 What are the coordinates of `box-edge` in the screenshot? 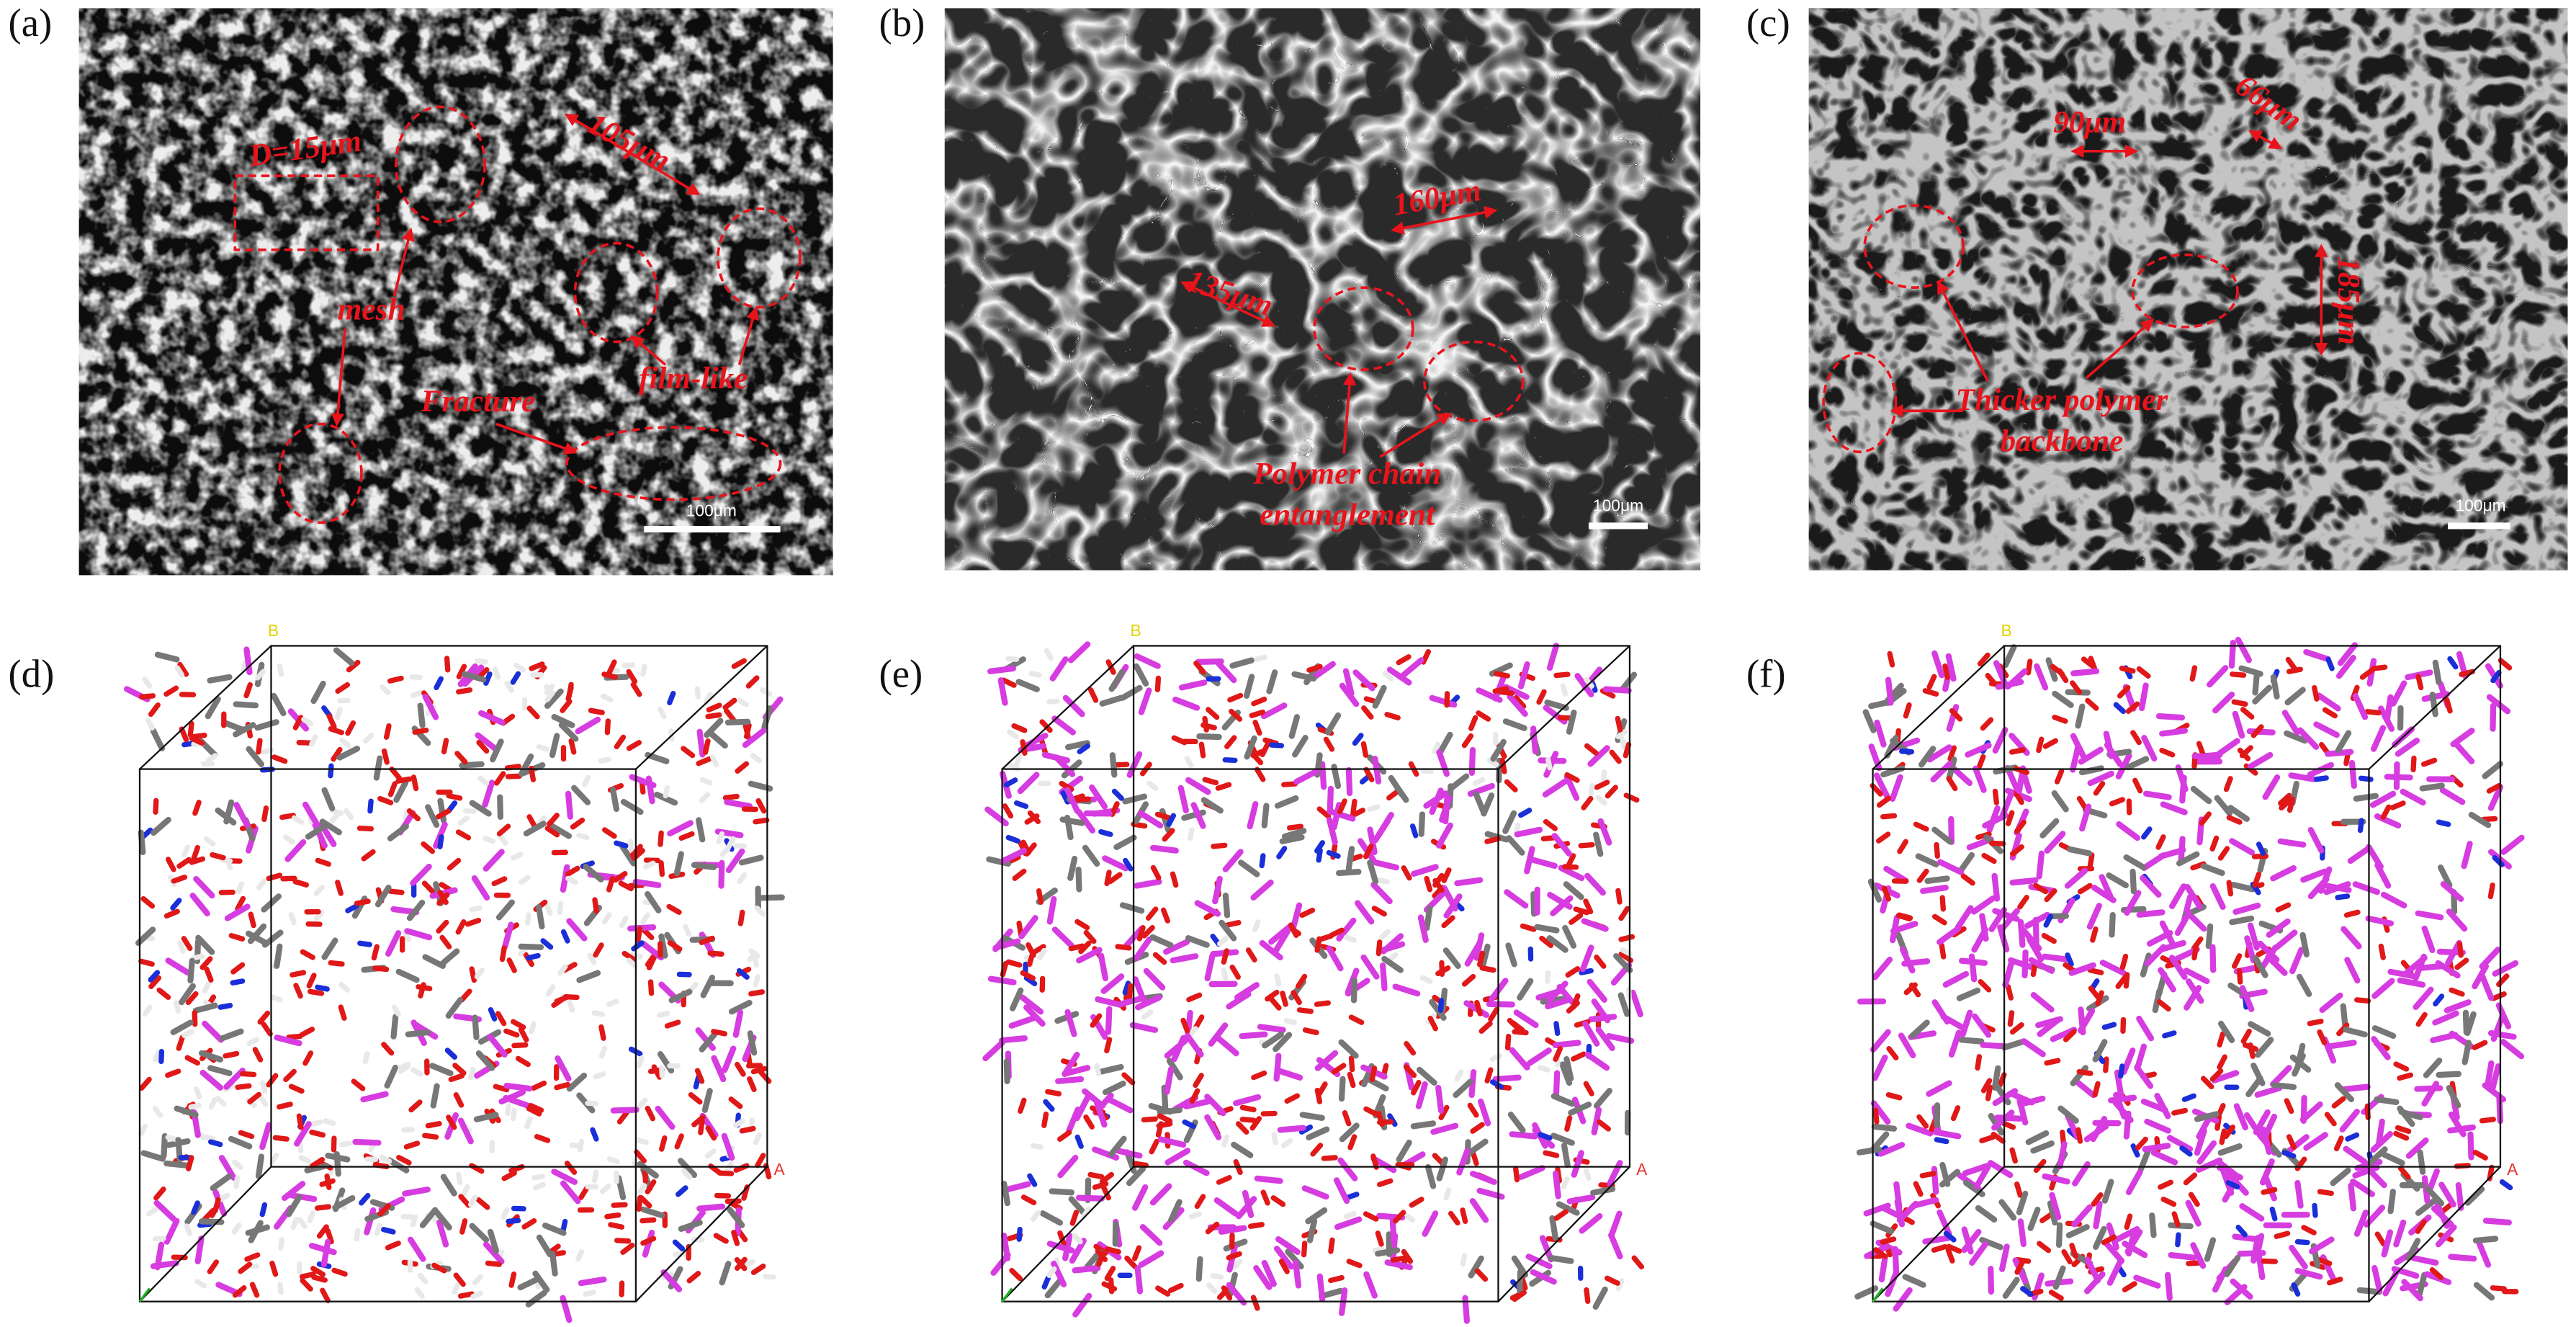 It's located at (1067, 707).